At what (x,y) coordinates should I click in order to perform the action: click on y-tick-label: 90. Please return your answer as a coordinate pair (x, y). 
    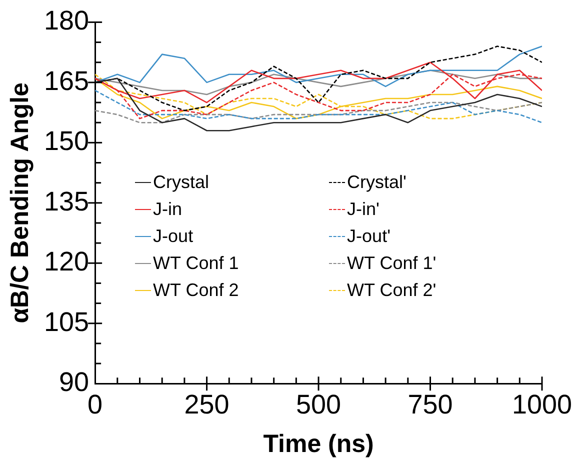
    Looking at the image, I should click on (74, 382).